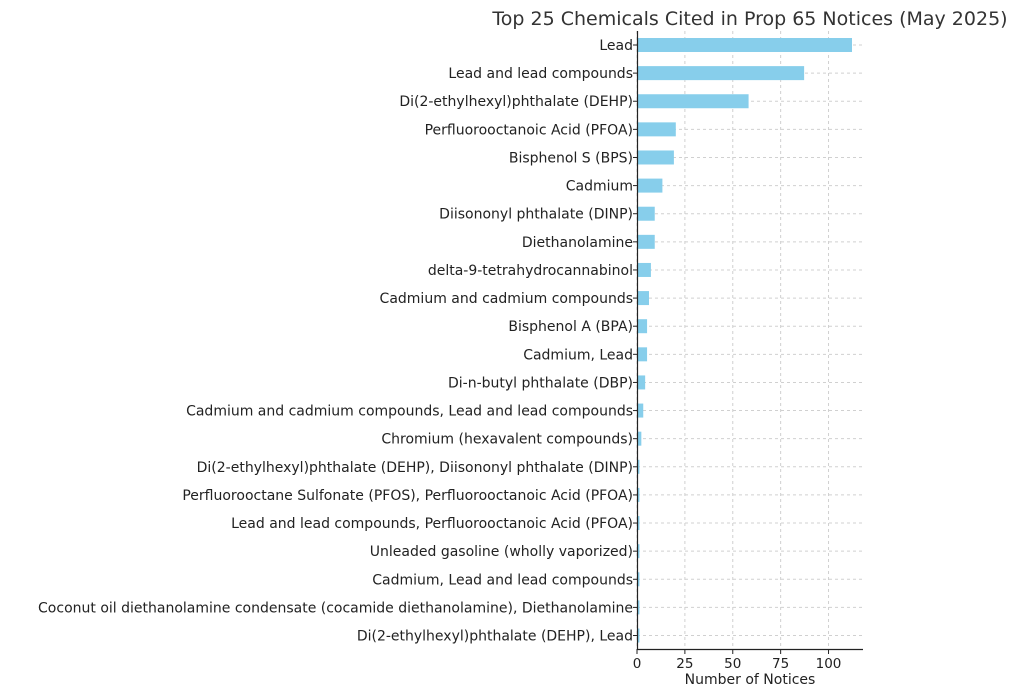  I want to click on x-tick-label: 25, so click(684, 664).